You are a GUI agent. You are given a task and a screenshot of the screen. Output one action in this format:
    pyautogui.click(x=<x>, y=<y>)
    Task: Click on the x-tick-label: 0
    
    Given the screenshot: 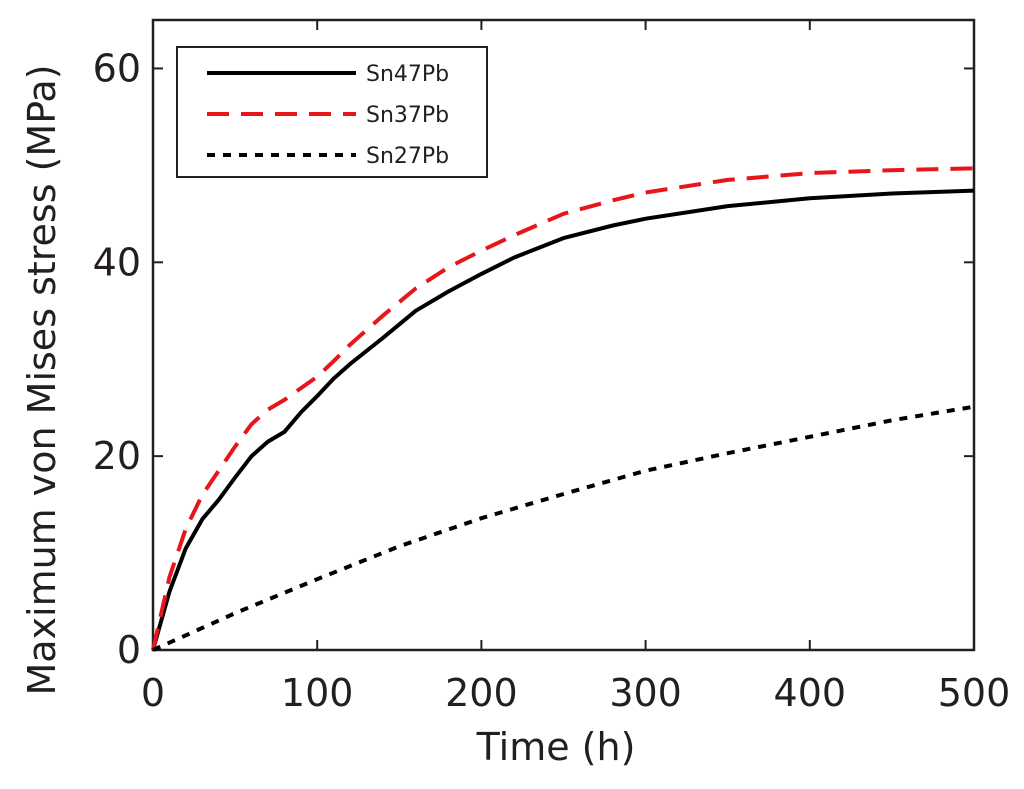 What is the action you would take?
    pyautogui.click(x=153, y=693)
    